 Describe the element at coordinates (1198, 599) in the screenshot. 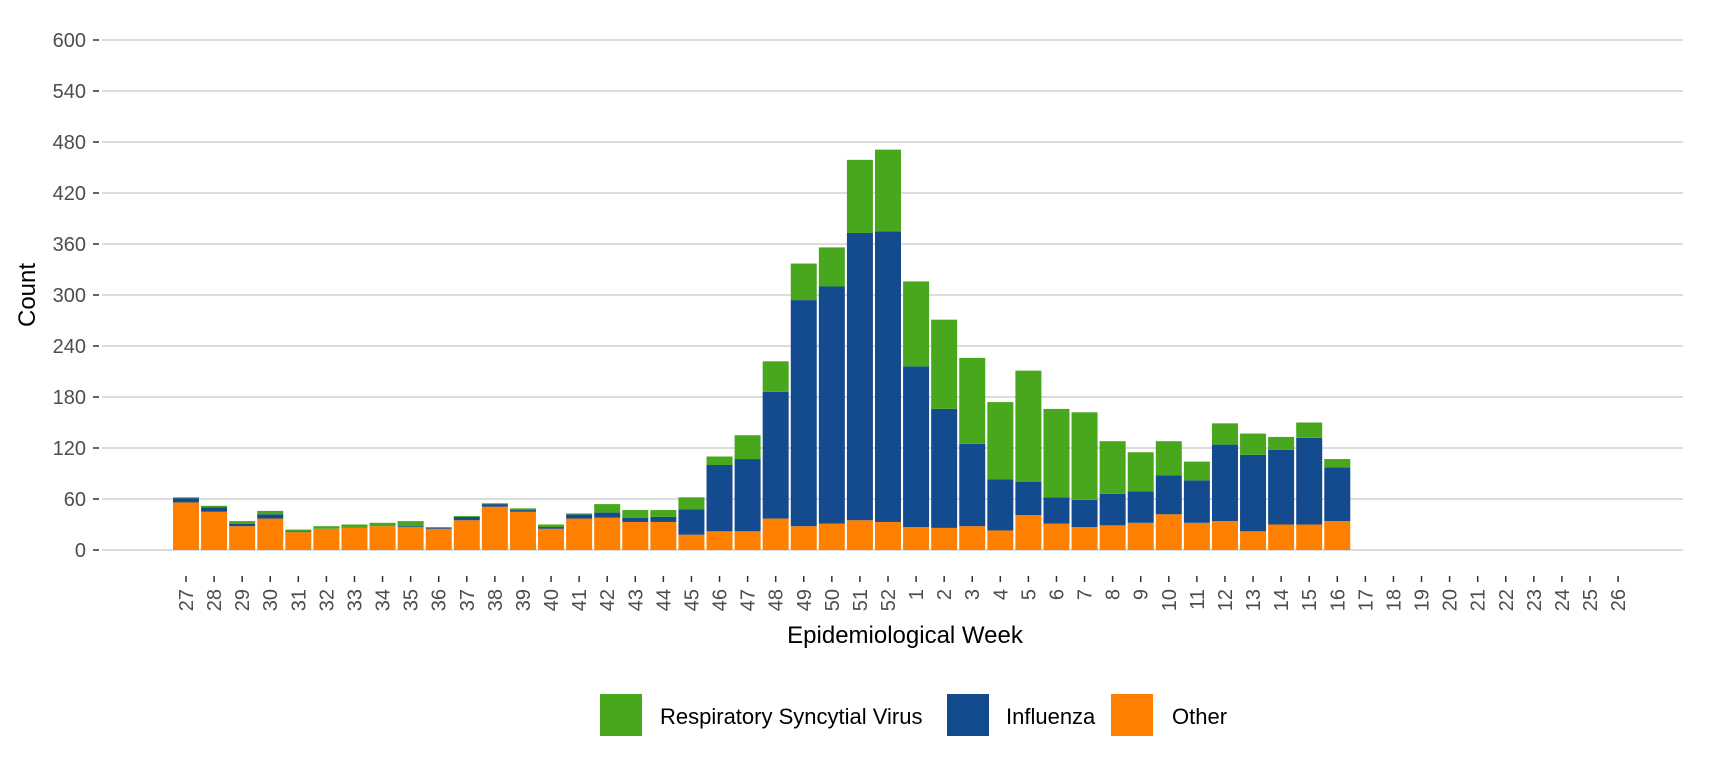

I see `x-tick-label: 11` at that location.